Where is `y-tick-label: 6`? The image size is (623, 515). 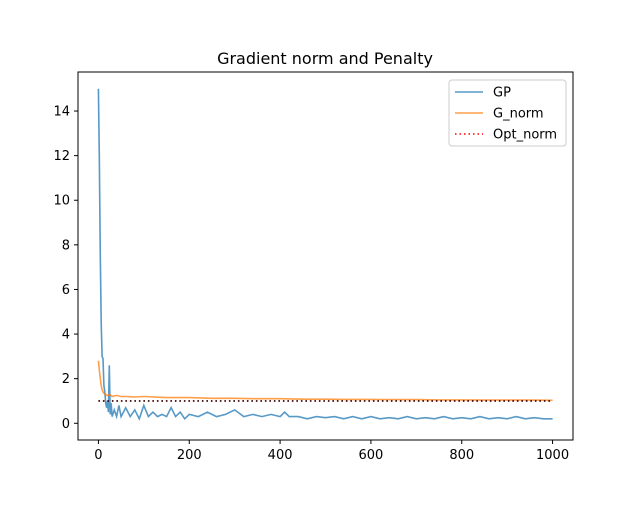
y-tick-label: 6 is located at coordinates (66, 290).